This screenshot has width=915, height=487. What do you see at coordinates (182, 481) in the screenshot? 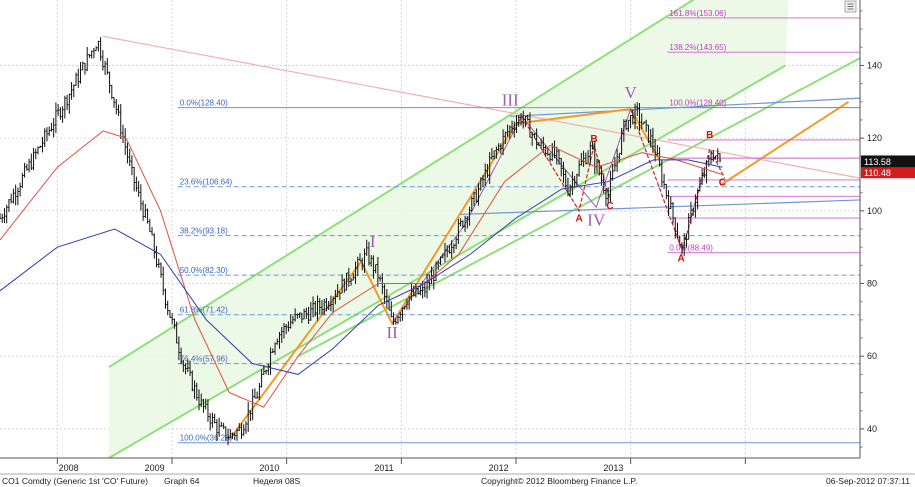
I see `graph-label: Graph 64` at bounding box center [182, 481].